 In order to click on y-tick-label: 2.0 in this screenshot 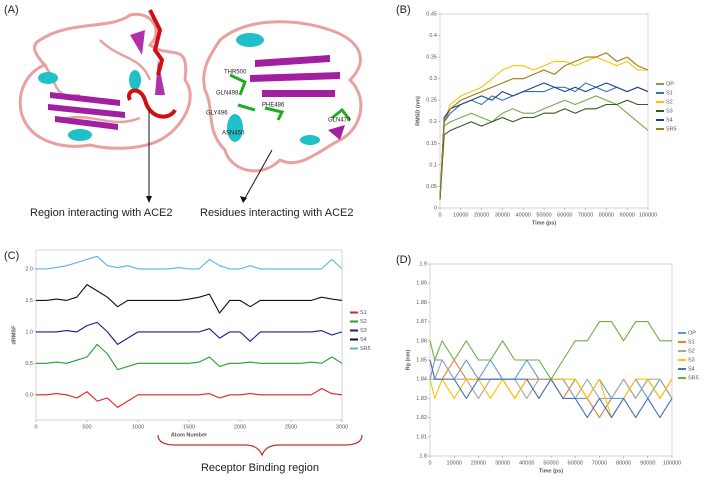, I will do `click(29, 269)`.